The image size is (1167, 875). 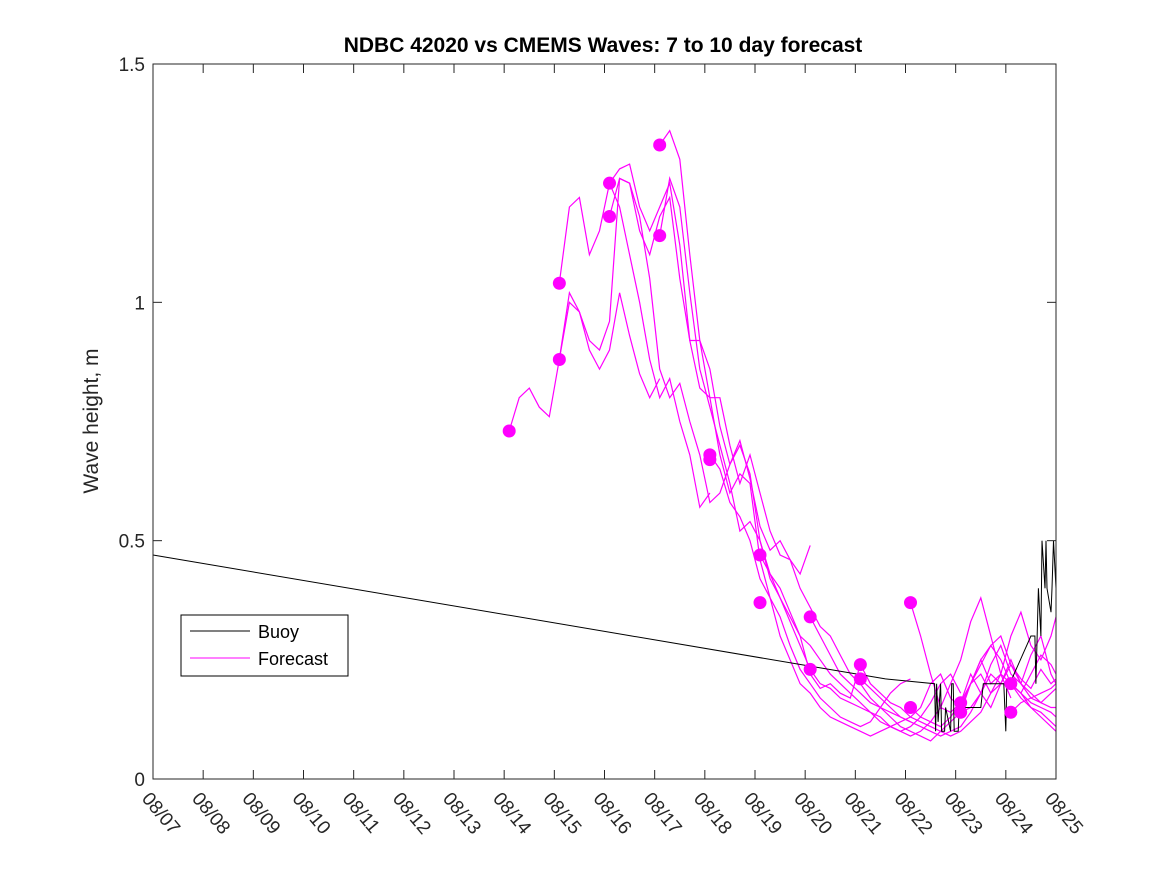 I want to click on y-tick-label: 0, so click(x=139, y=780).